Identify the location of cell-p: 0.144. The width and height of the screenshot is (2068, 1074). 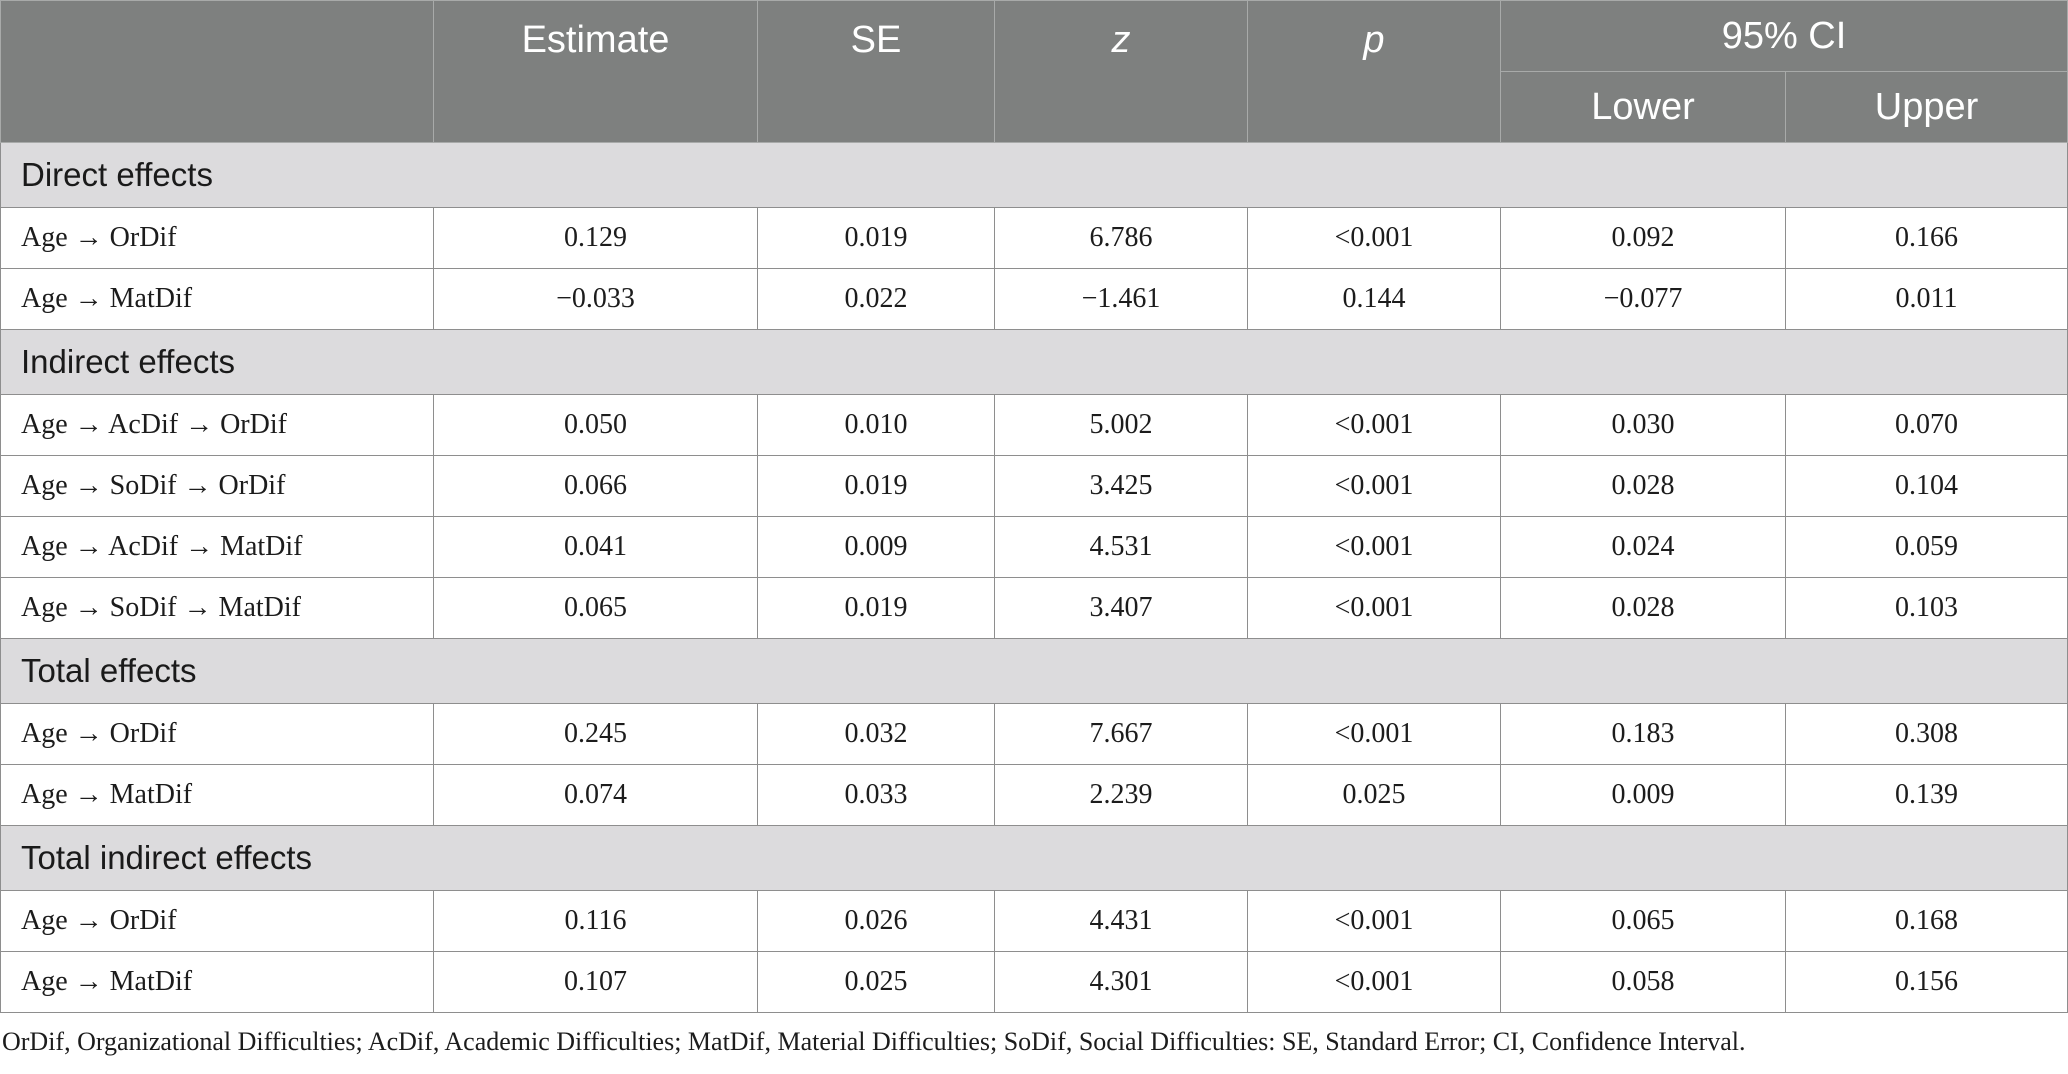
(1374, 299).